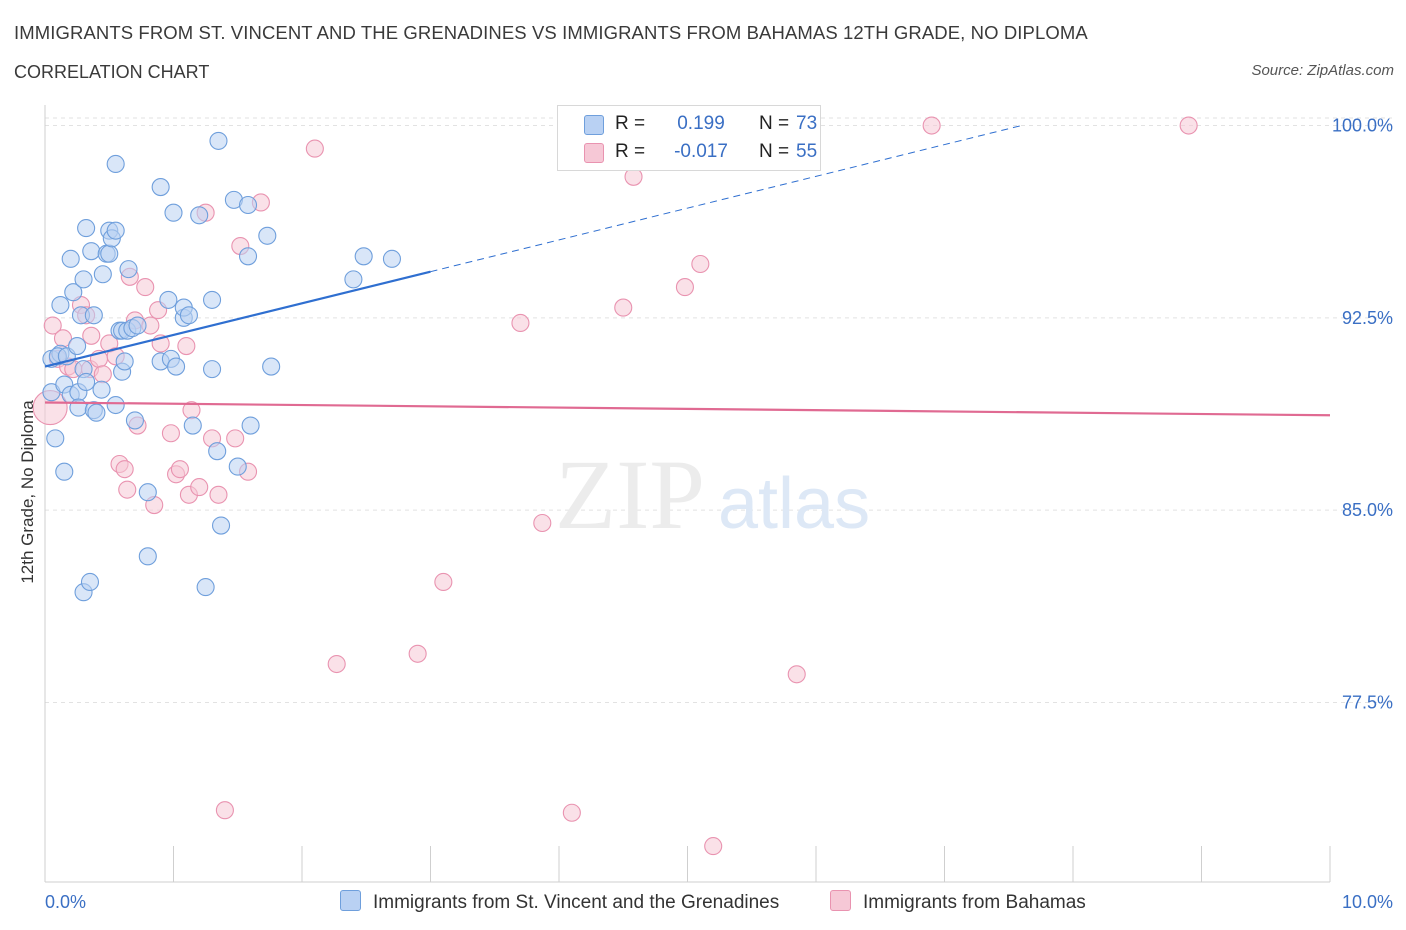 This screenshot has width=1406, height=930. What do you see at coordinates (687, 409) in the screenshot?
I see `pink-trend-line` at bounding box center [687, 409].